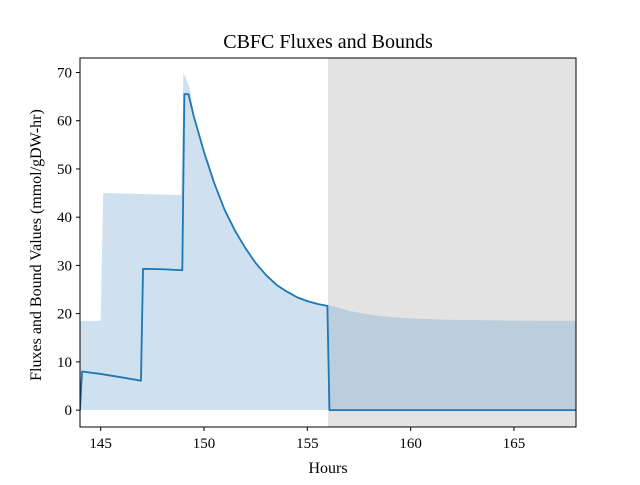  What do you see at coordinates (410, 444) in the screenshot?
I see `x-tick-label: 160` at bounding box center [410, 444].